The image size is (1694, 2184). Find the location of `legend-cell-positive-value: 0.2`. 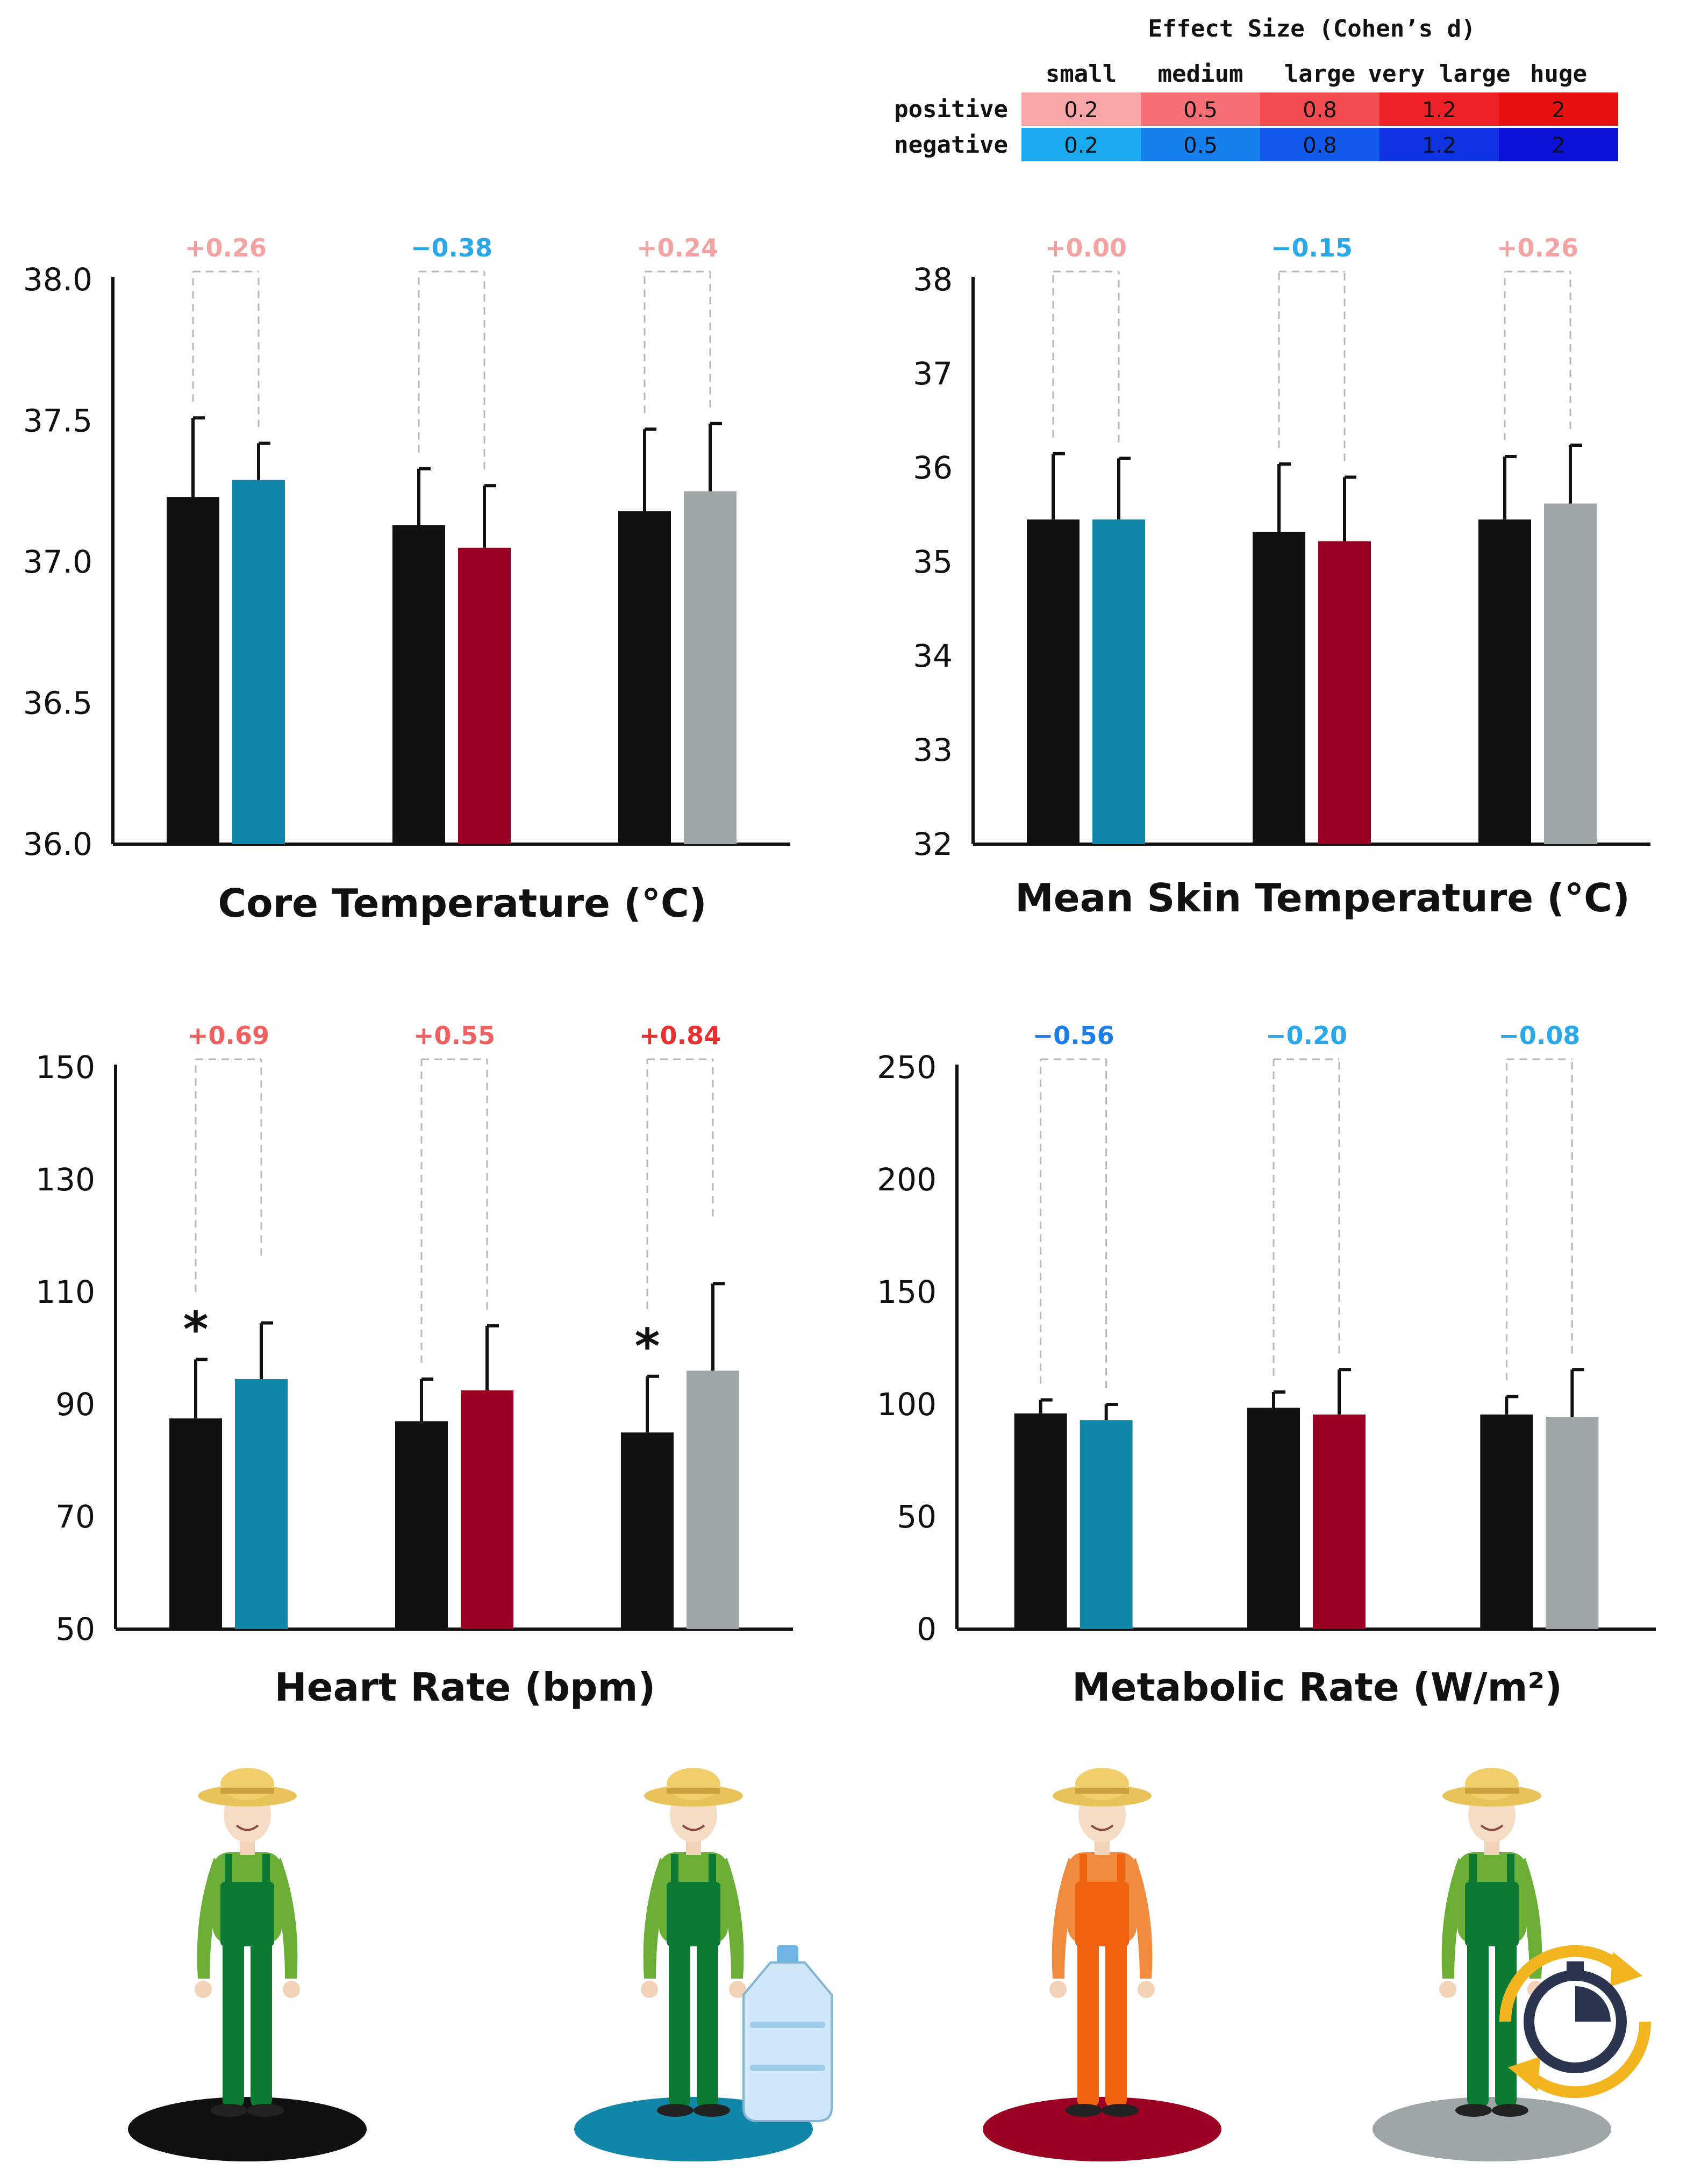

legend-cell-positive-value: 0.2 is located at coordinates (1081, 110).